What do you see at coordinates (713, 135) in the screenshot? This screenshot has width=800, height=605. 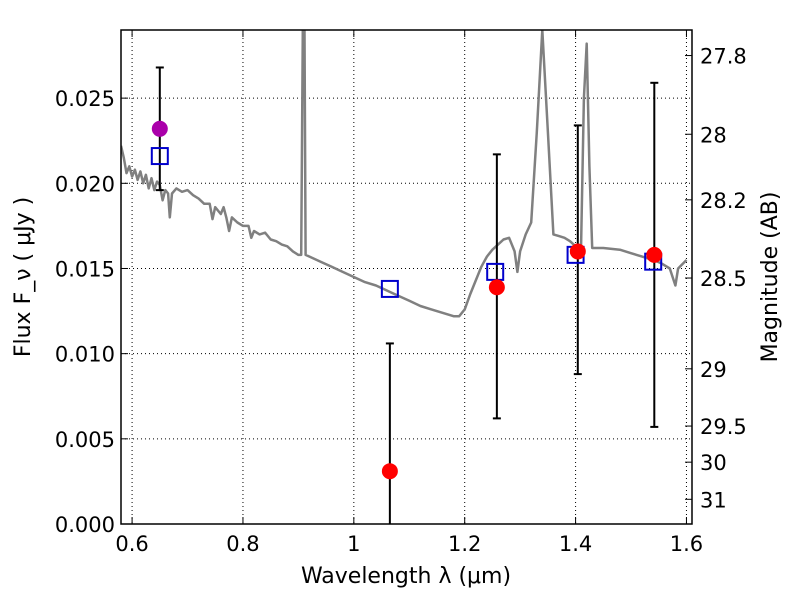 I see `y2-tick-label: 28` at bounding box center [713, 135].